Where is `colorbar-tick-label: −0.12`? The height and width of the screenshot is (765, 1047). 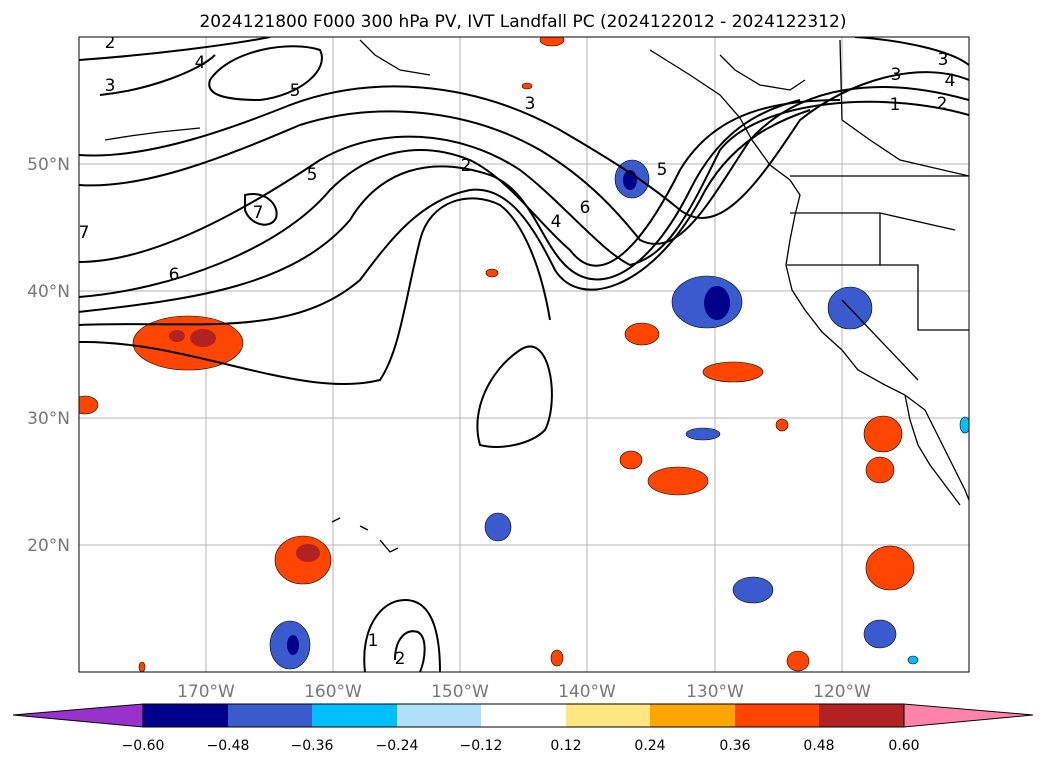
colorbar-tick-label: −0.12 is located at coordinates (481, 746).